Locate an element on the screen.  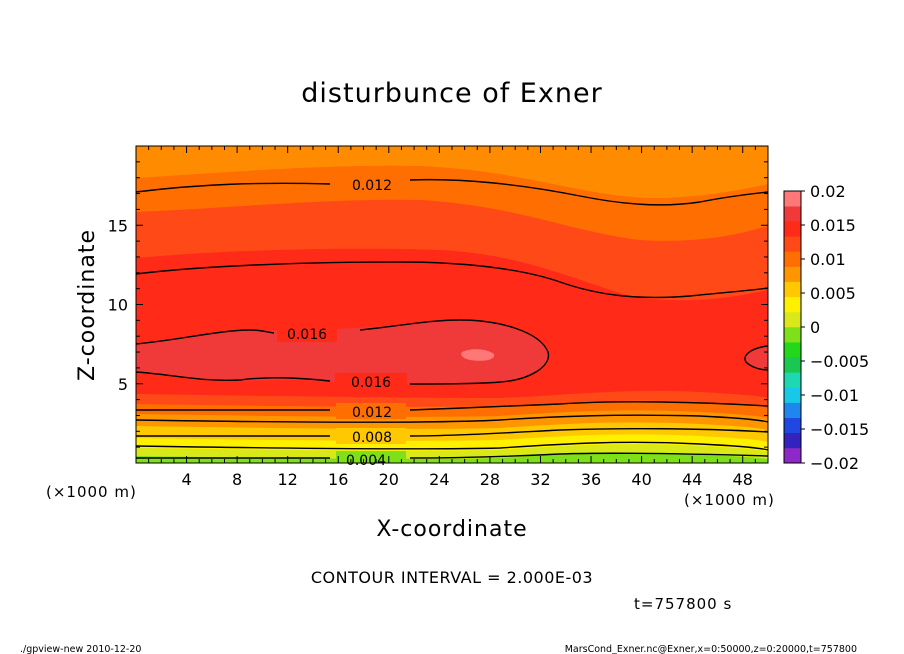
colorbar-label: −0.005 is located at coordinates (839, 361).